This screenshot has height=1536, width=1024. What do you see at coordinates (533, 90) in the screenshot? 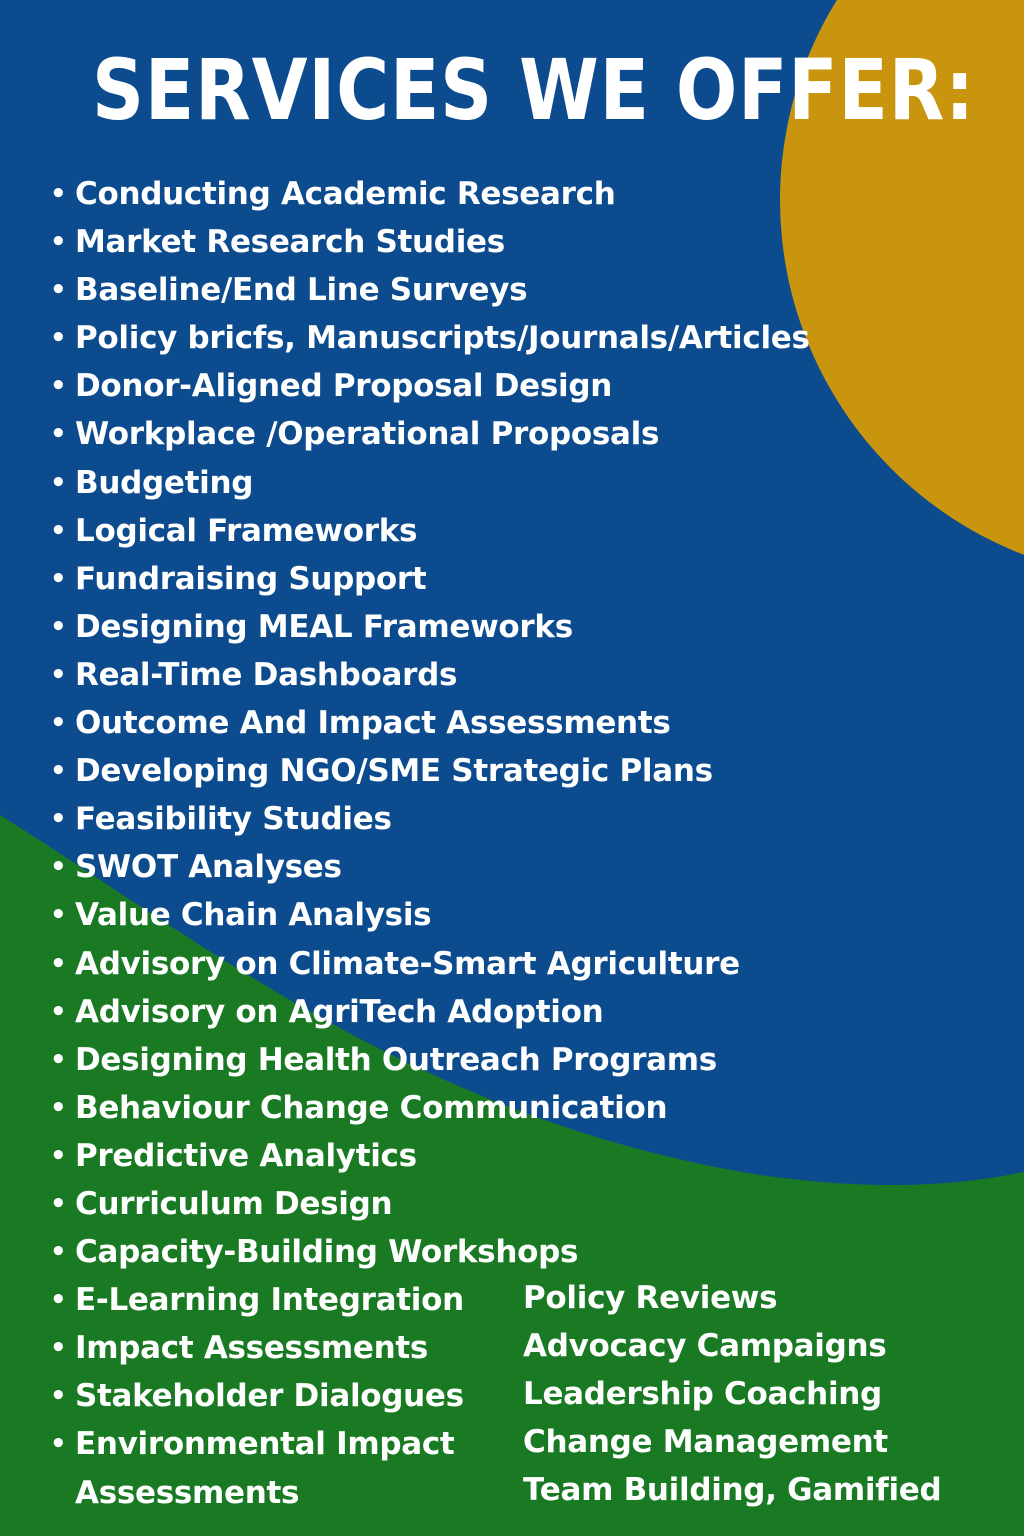
I see `page-title: SERVICES WE OFFER:` at bounding box center [533, 90].